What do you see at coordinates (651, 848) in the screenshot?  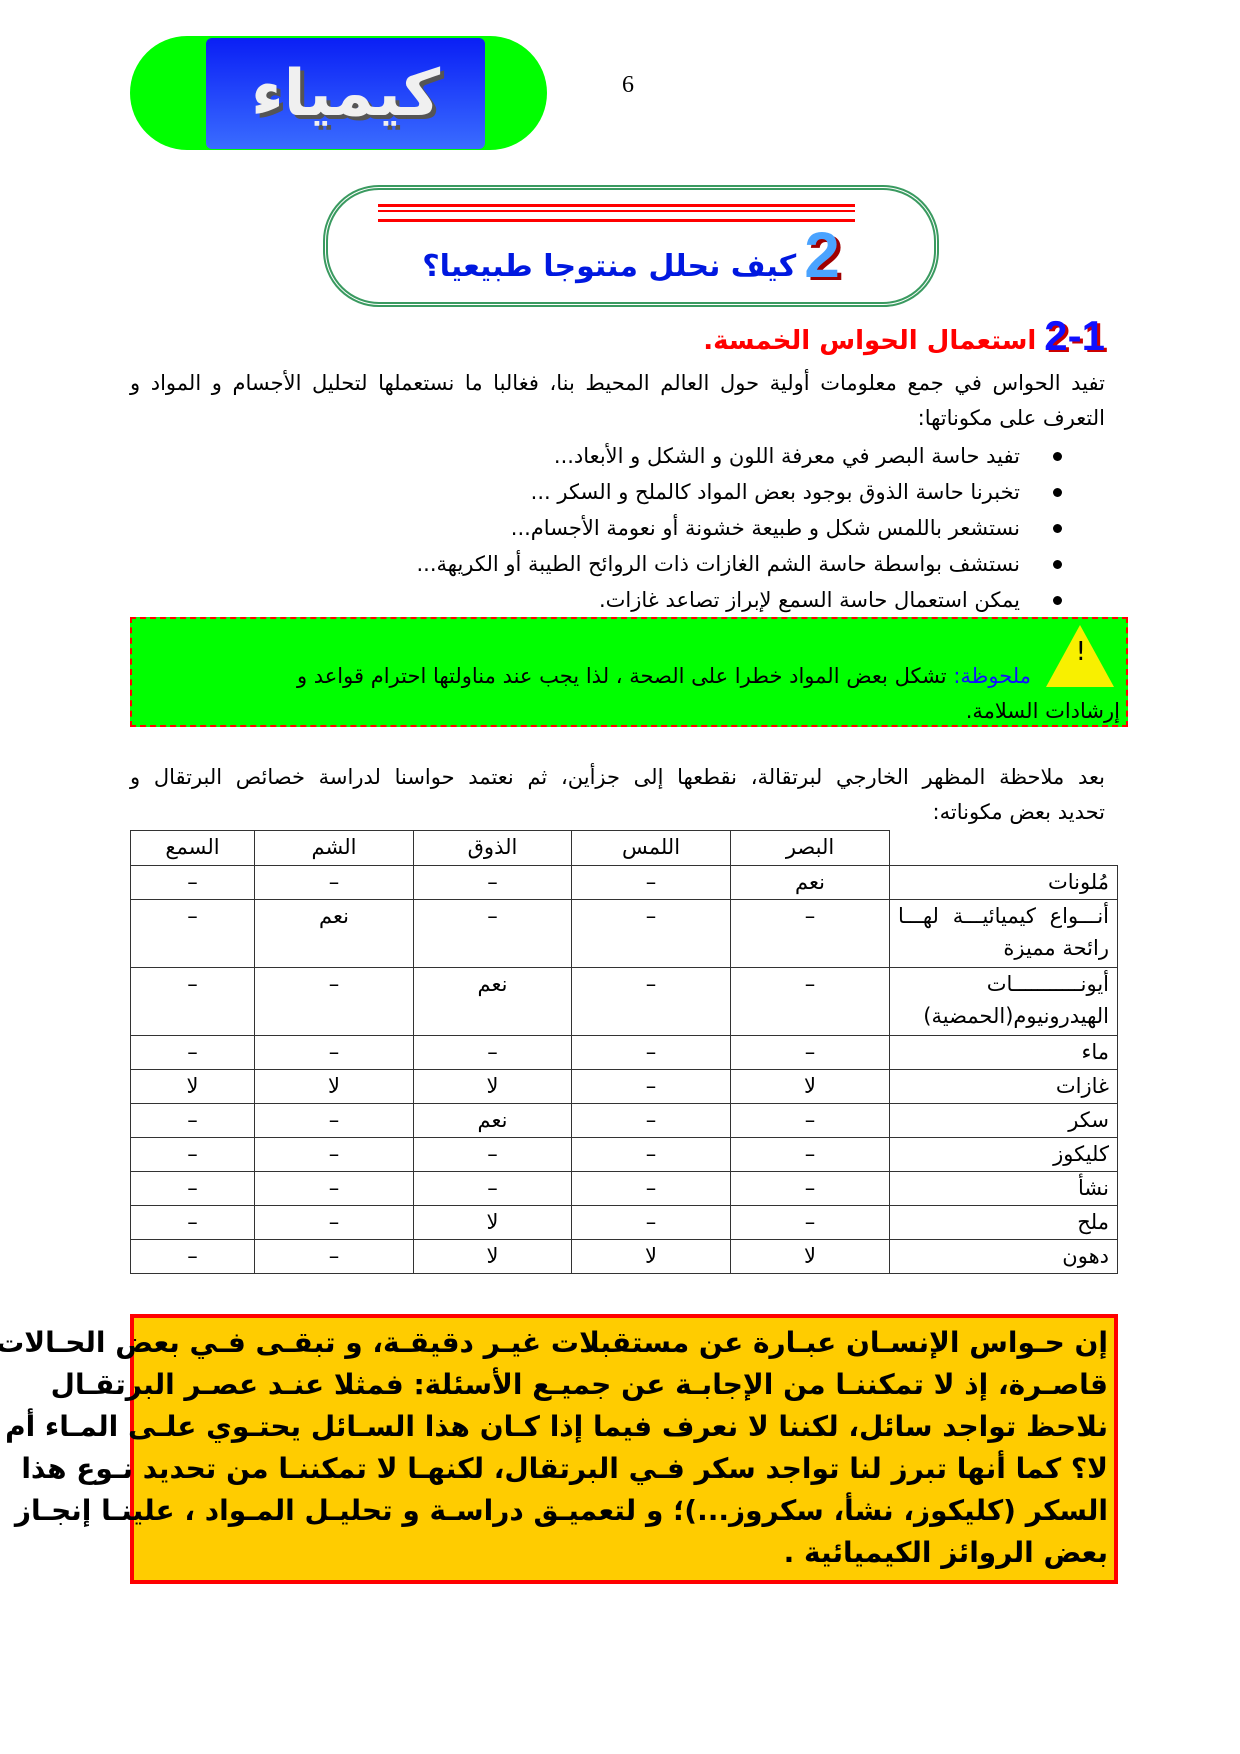 I see `column-header: اللمس` at bounding box center [651, 848].